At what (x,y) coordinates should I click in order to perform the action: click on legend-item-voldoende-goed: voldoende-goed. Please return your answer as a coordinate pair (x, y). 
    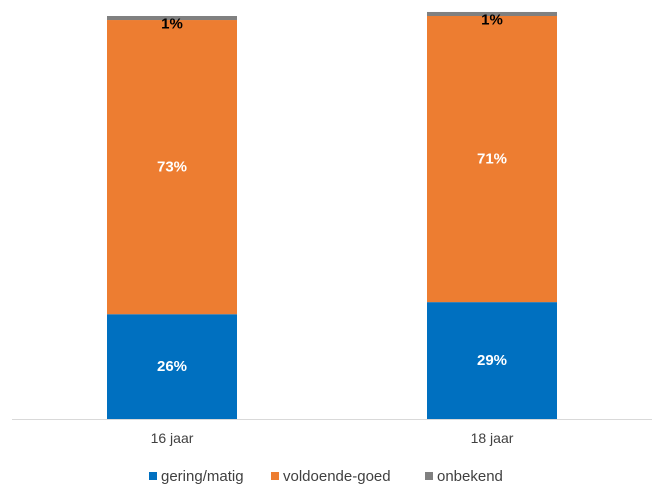
    Looking at the image, I should click on (331, 476).